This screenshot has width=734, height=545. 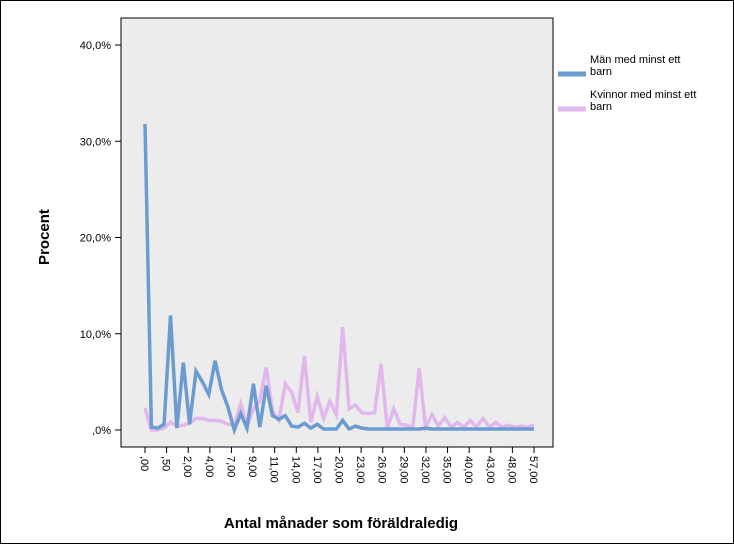 I want to click on y-tick-label: ,0%, so click(x=101, y=431).